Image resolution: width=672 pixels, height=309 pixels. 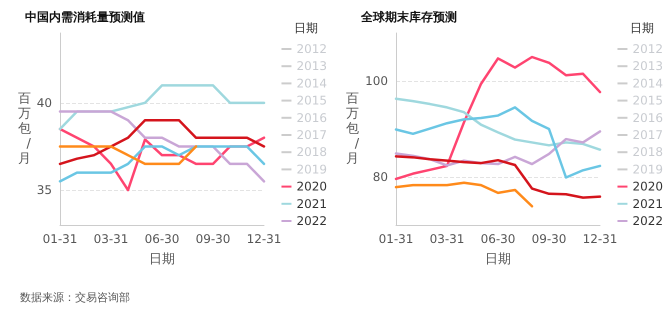 What do you see at coordinates (75, 297) in the screenshot?
I see `source-note: 数据来源：交易咨询部` at bounding box center [75, 297].